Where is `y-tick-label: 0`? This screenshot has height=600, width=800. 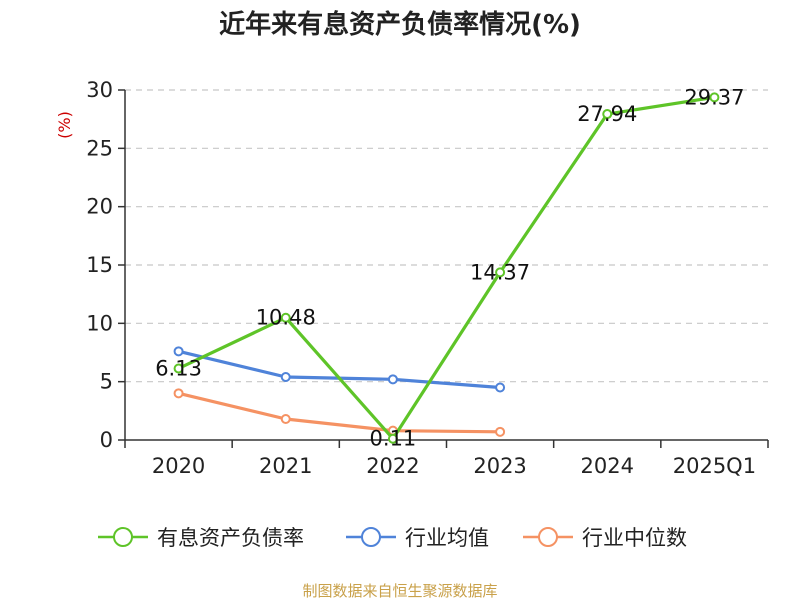
y-tick-label: 0 is located at coordinates (106, 440).